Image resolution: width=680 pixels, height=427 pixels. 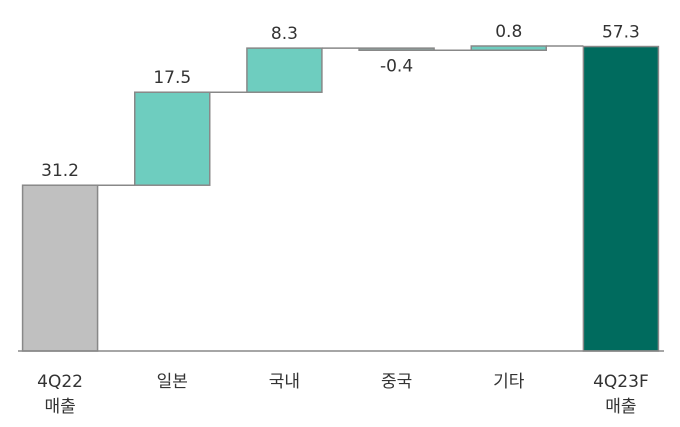 What do you see at coordinates (60, 171) in the screenshot?
I see `value-label: 31.2` at bounding box center [60, 171].